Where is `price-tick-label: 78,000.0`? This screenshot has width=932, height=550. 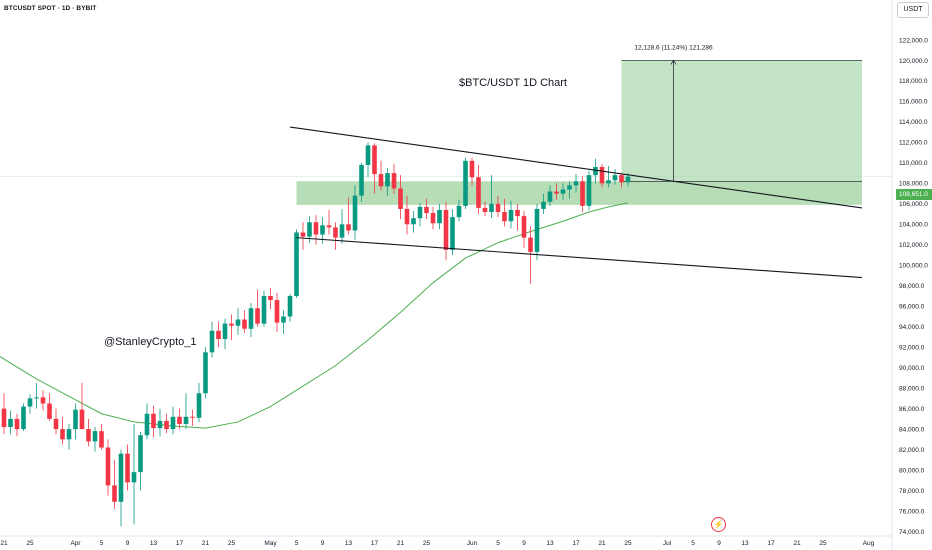 price-tick-label: 78,000.0 is located at coordinates (912, 491).